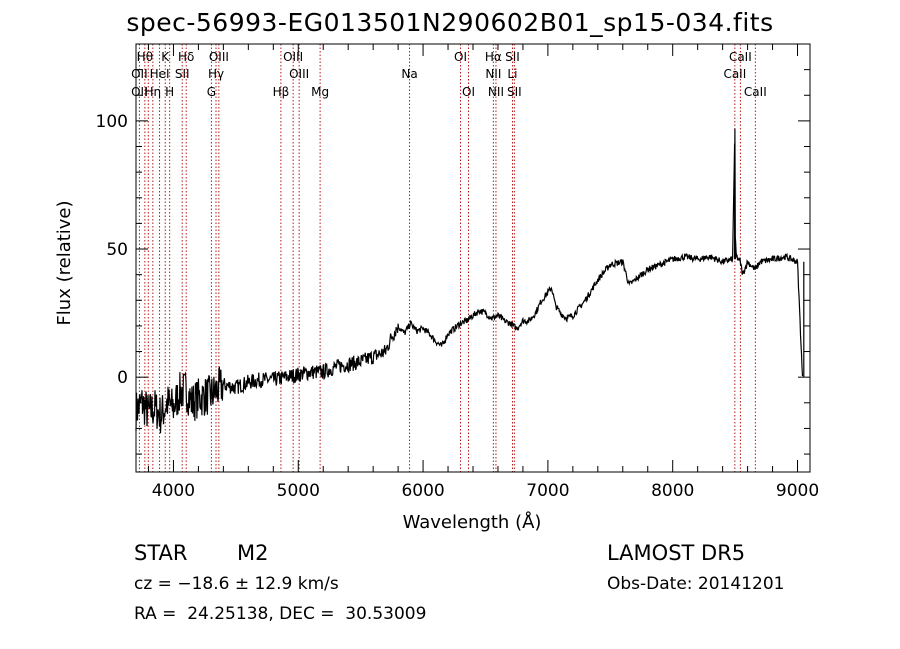  Describe the element at coordinates (153, 92) in the screenshot. I see `line-marker-label: Hη` at that location.